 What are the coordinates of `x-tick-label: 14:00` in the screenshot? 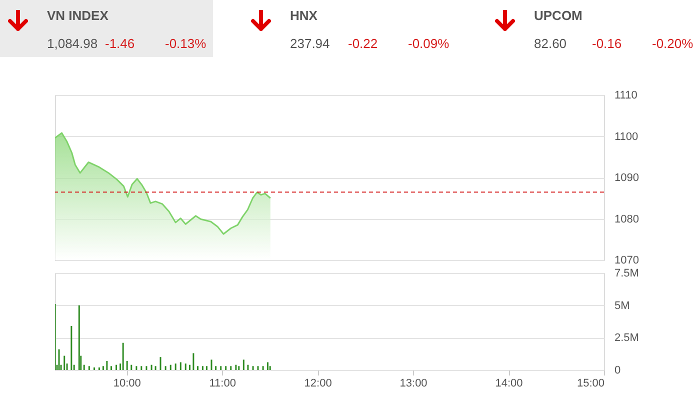 It's located at (509, 384).